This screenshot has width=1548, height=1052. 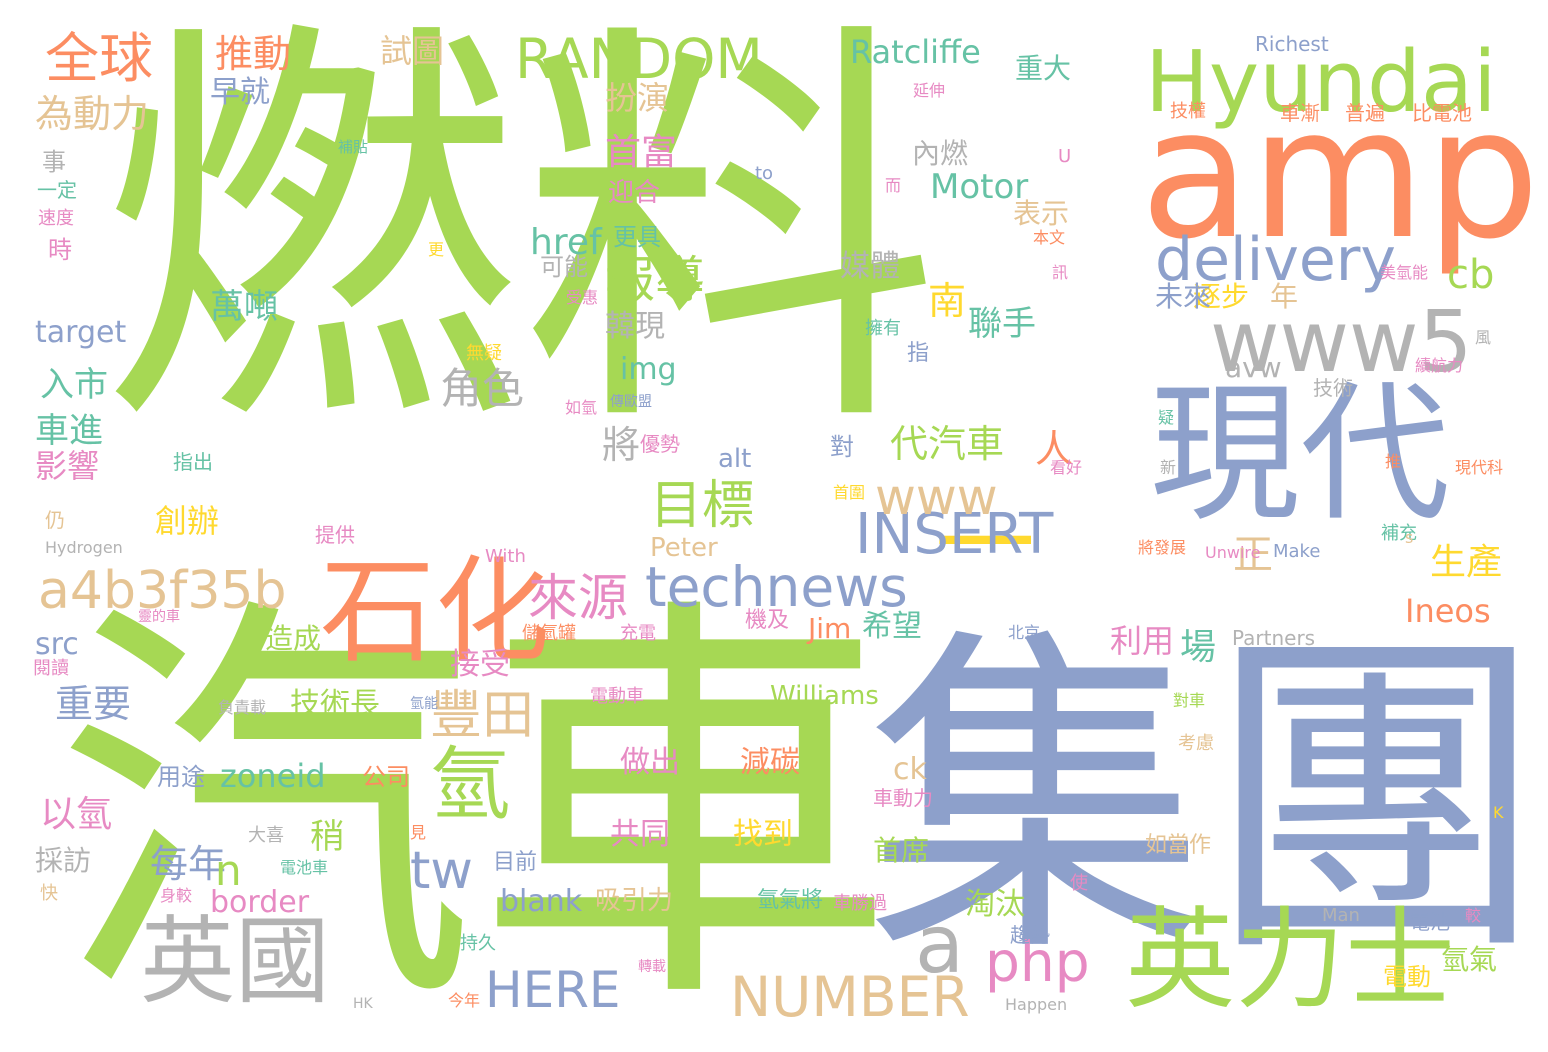 What do you see at coordinates (57, 190) in the screenshot?
I see `word-105: 一定` at bounding box center [57, 190].